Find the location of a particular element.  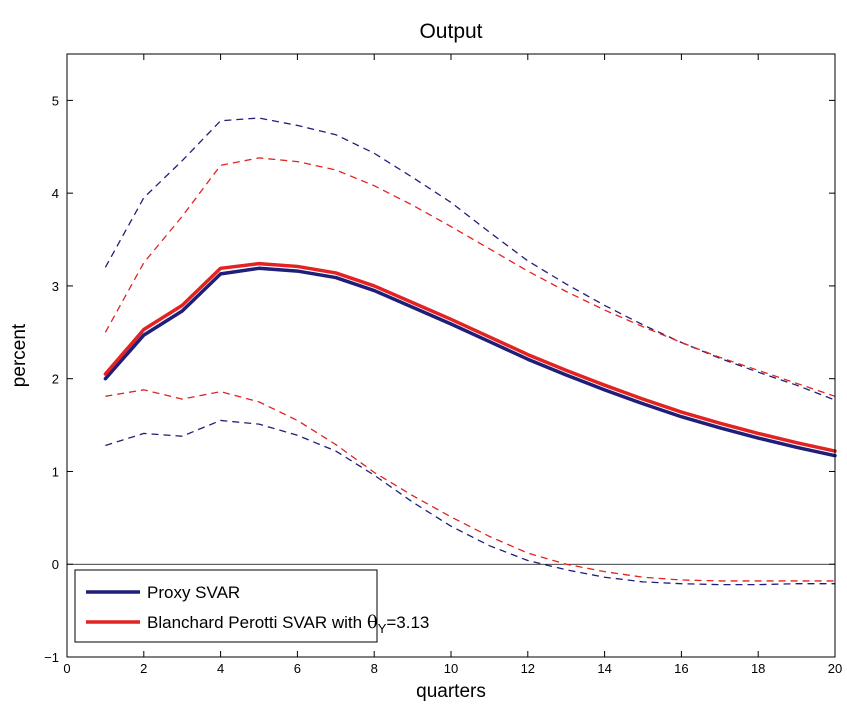

x-tick-label: 0 is located at coordinates (66, 668).